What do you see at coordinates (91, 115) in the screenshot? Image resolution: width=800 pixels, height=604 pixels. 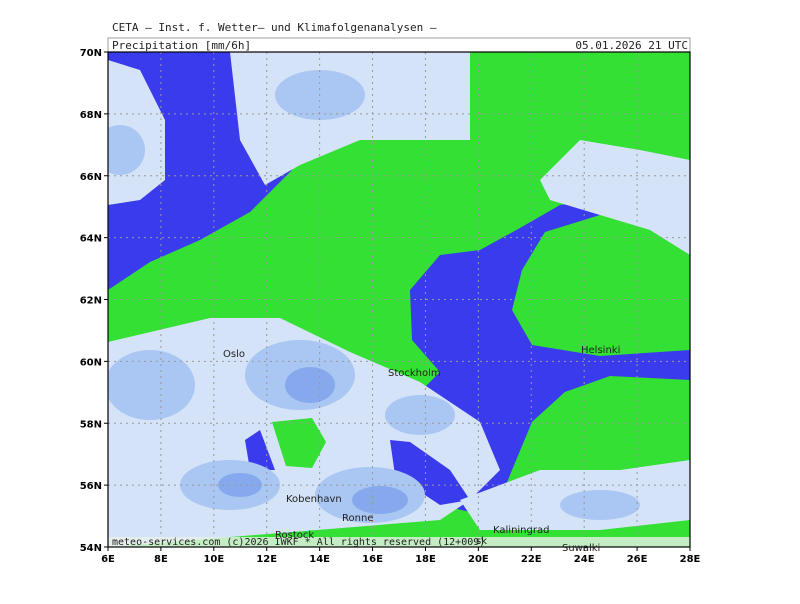 I see `lat-tick-label: 68N` at bounding box center [91, 115].